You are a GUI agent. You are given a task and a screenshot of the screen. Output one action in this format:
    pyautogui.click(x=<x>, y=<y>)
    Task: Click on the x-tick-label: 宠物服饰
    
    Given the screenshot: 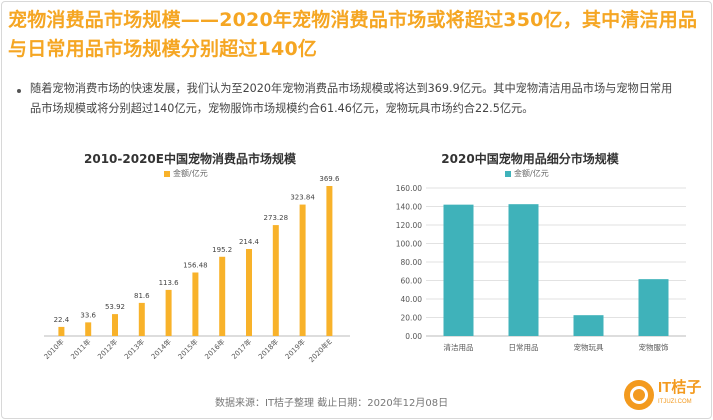 What is the action you would take?
    pyautogui.click(x=654, y=347)
    